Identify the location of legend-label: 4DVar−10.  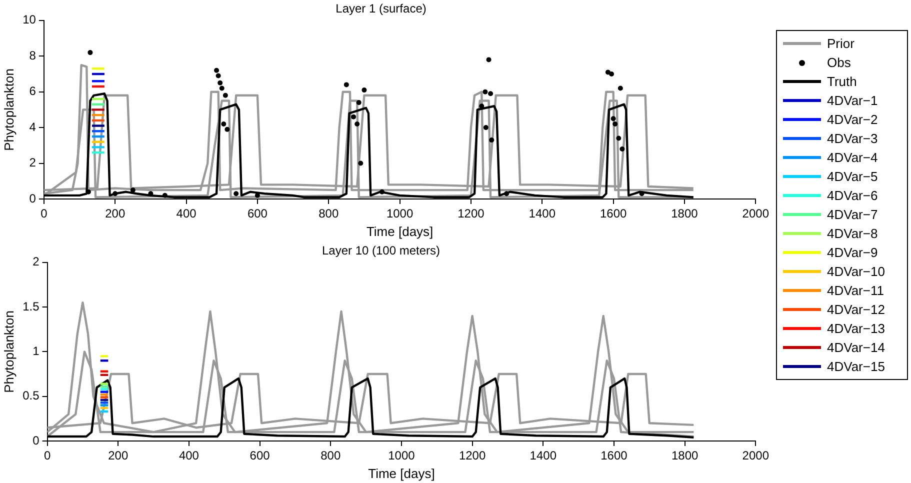
(856, 271).